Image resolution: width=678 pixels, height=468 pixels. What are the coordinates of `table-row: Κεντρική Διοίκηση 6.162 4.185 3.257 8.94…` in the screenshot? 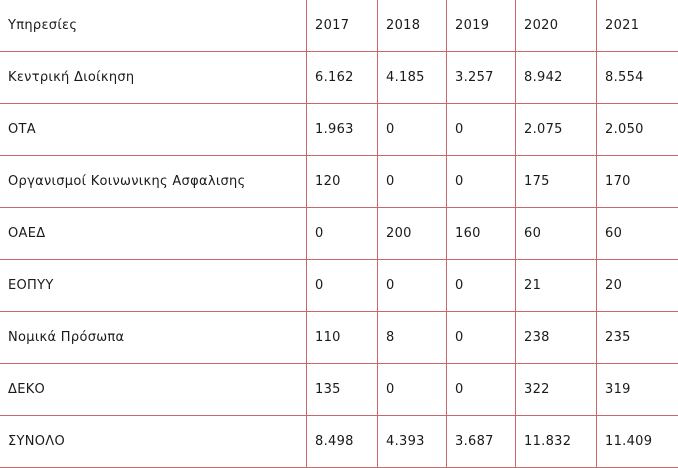 It's located at (339, 78).